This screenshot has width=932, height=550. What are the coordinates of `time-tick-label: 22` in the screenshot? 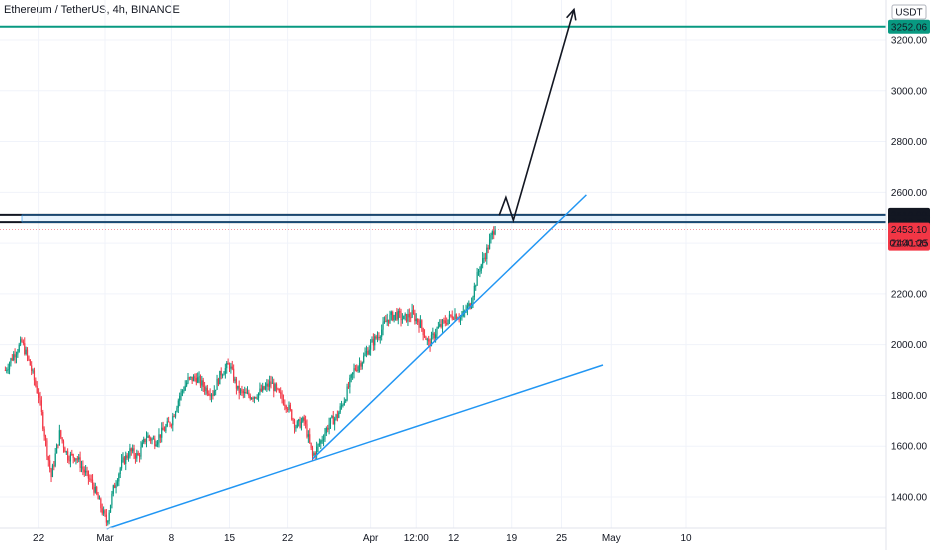 It's located at (288, 538).